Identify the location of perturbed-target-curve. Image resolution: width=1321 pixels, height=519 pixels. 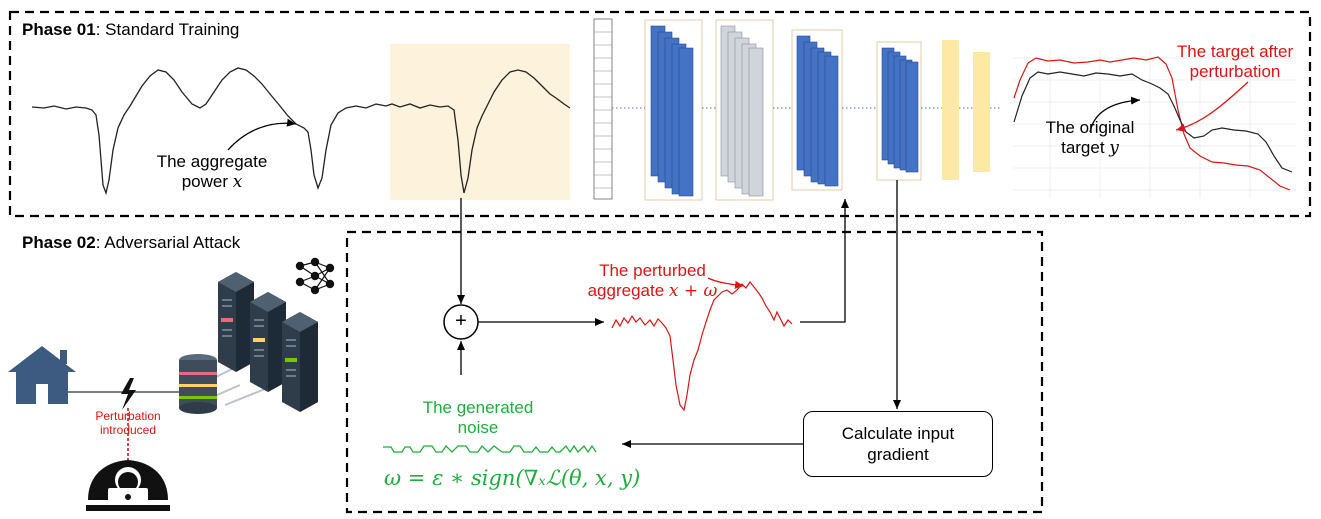
(1152, 123).